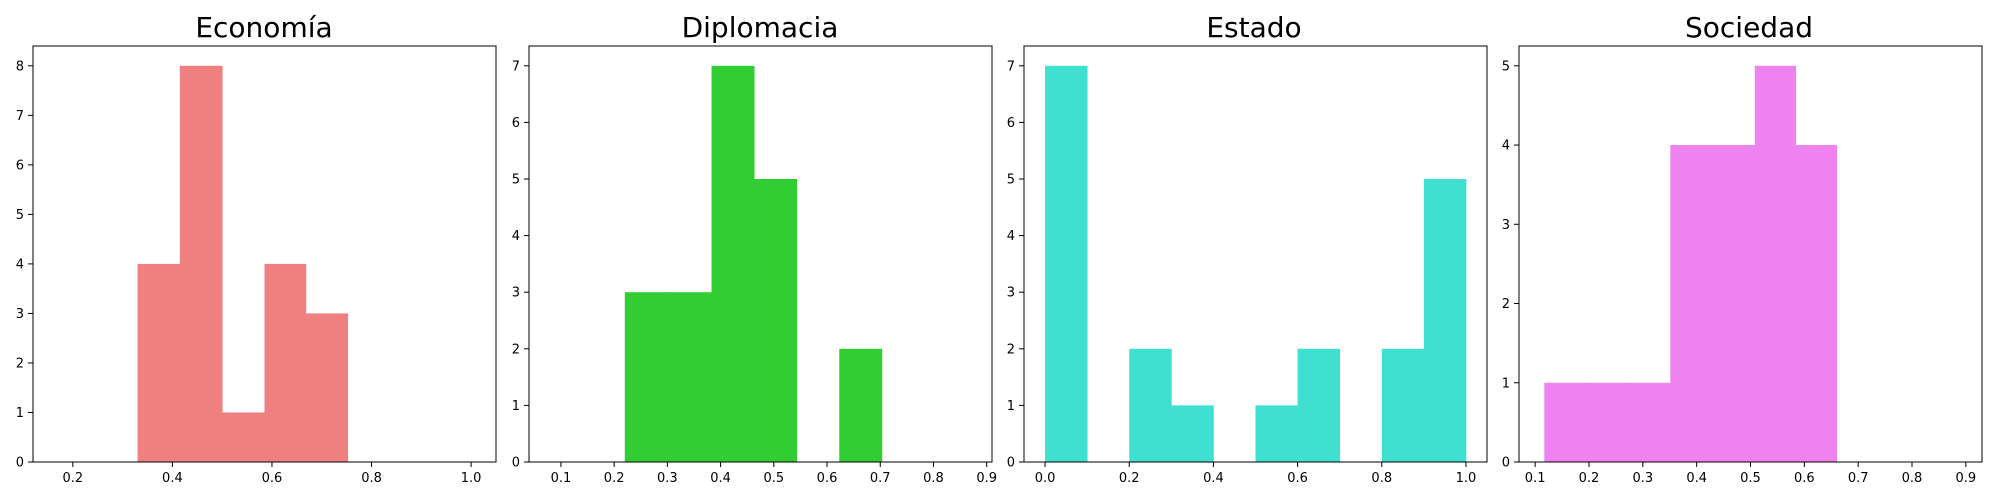  Describe the element at coordinates (263, 27) in the screenshot. I see `panel-title: Economía` at that location.